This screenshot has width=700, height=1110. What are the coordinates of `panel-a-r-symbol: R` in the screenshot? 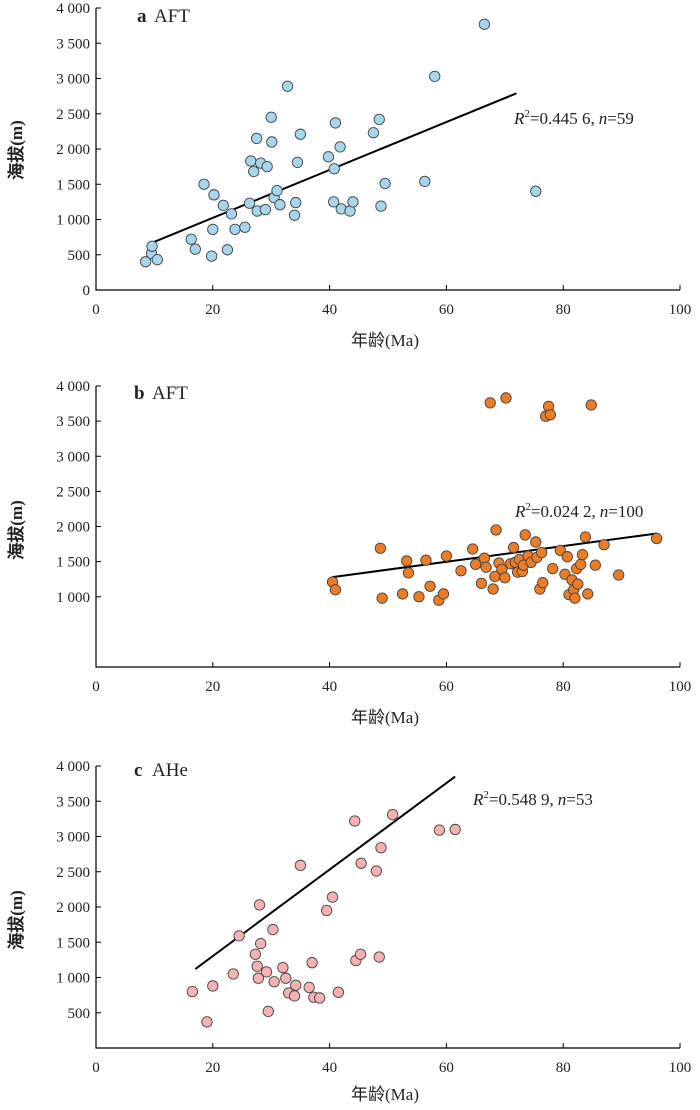 It's located at (519, 118).